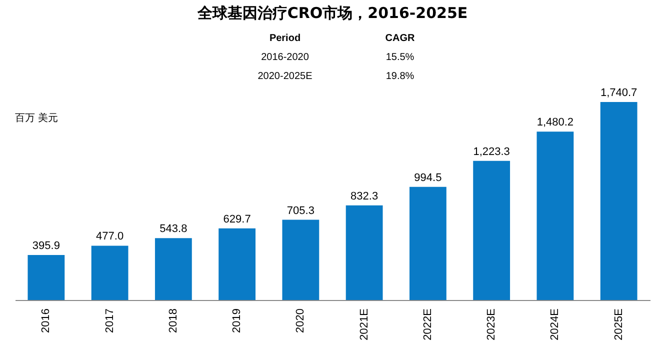 The image size is (672, 341). What do you see at coordinates (555, 122) in the screenshot?
I see `data-label: 1,480.2` at bounding box center [555, 122].